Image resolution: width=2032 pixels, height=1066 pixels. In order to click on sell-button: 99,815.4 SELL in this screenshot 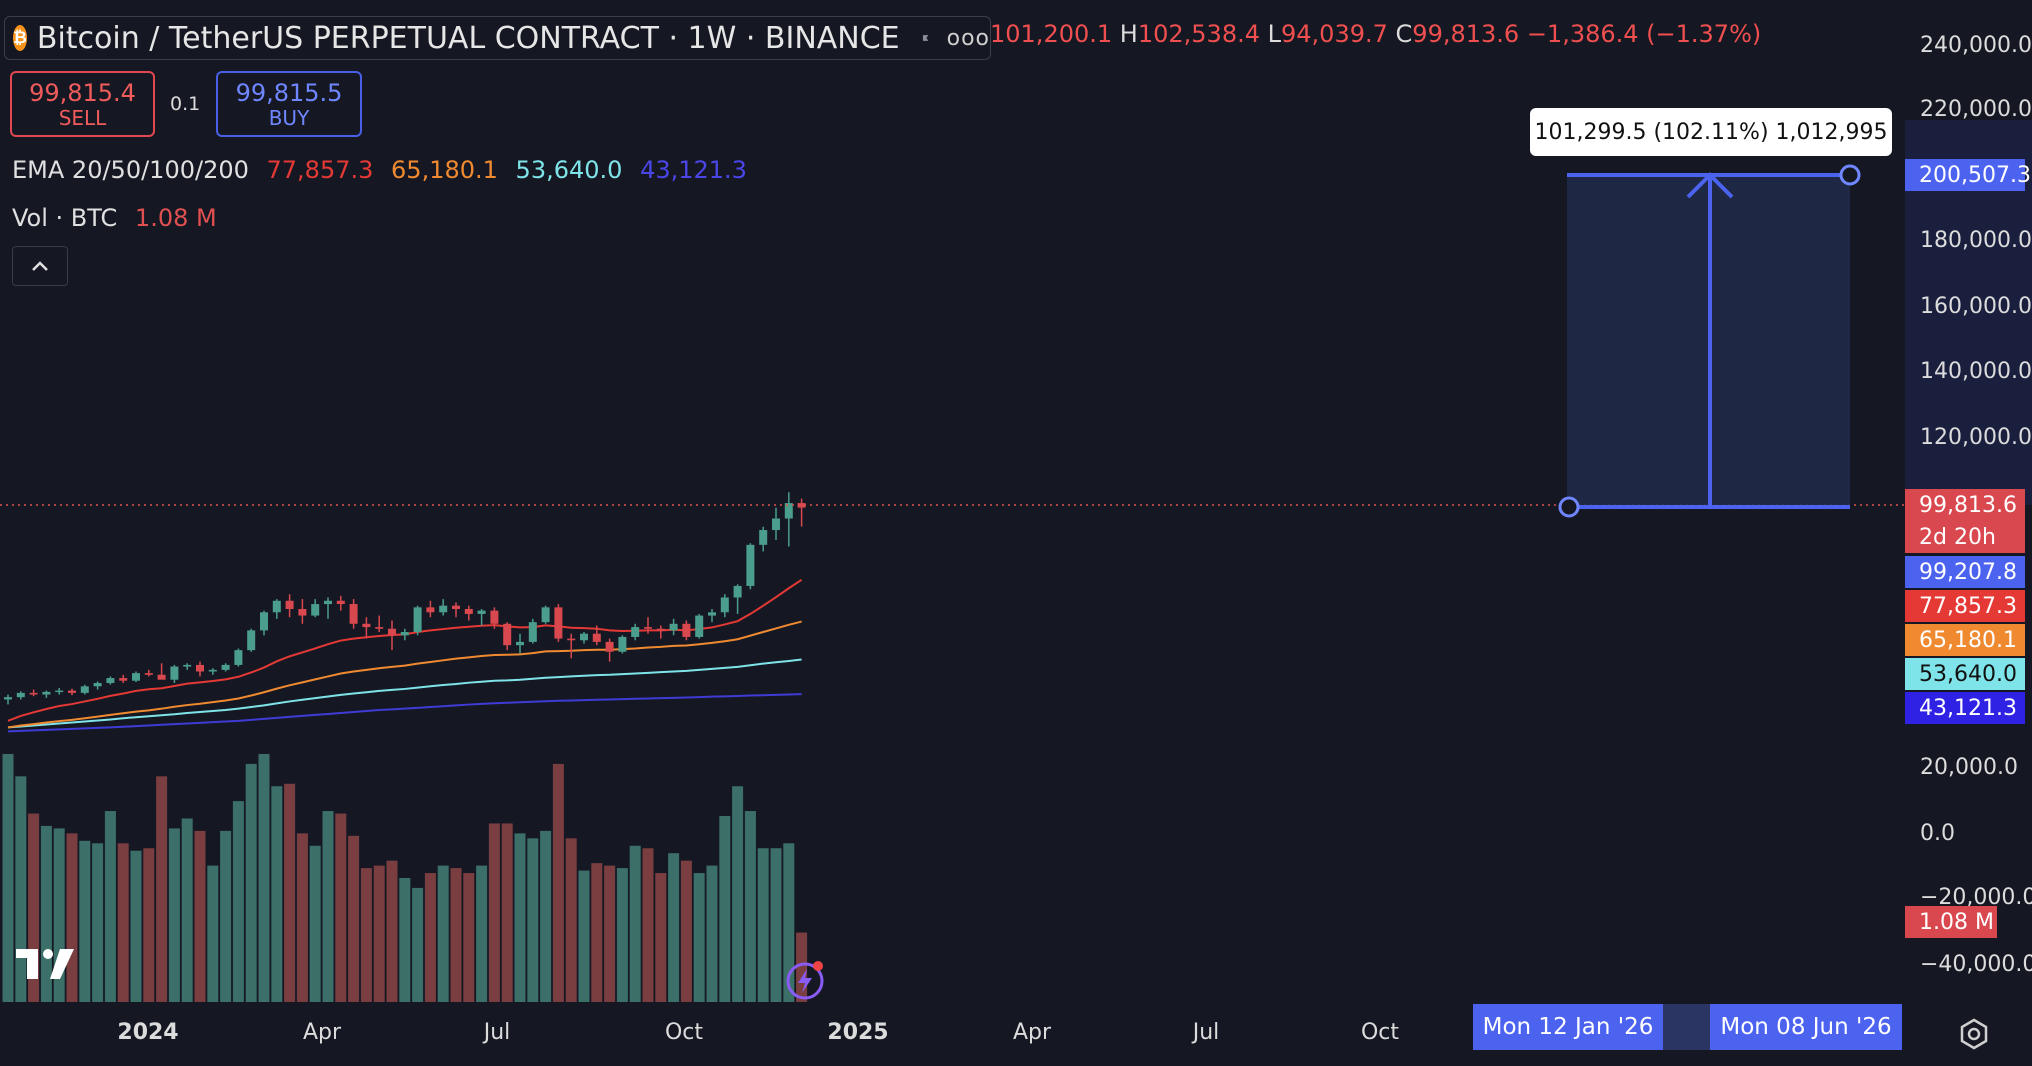, I will do `click(82, 104)`.